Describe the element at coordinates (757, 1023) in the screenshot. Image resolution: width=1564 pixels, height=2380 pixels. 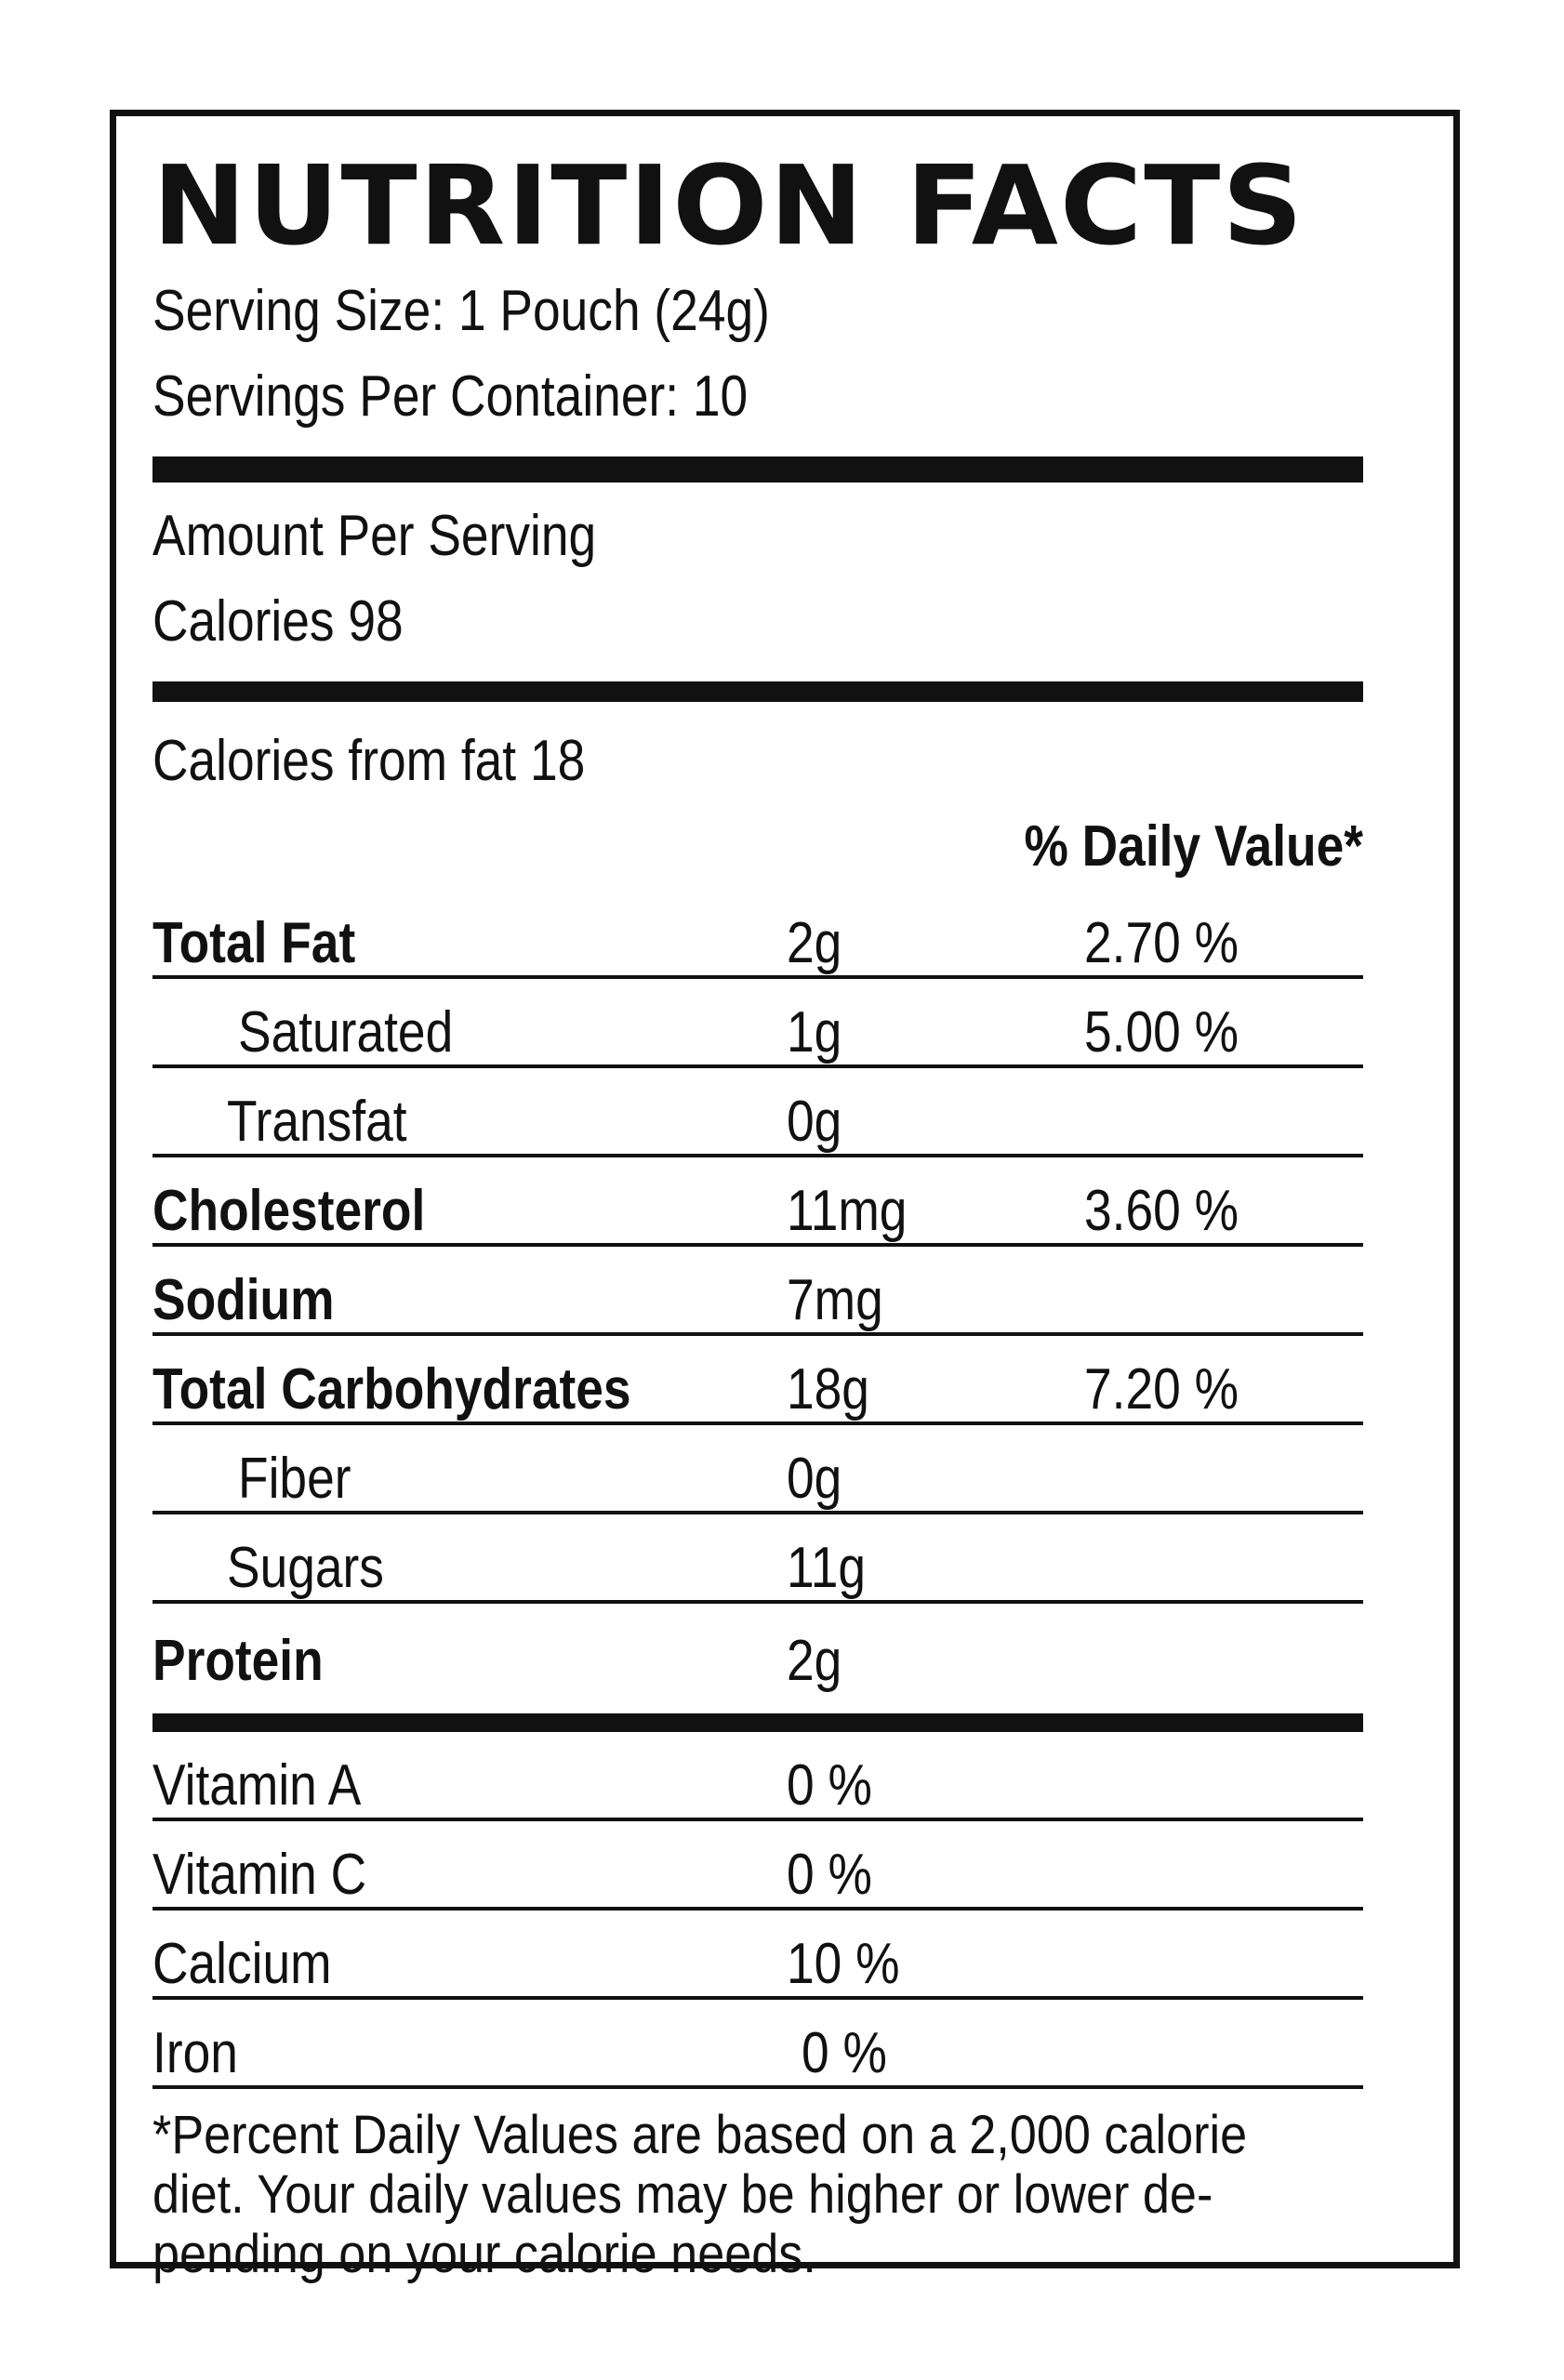
I see `nutrient-row-saturated: Saturated 1g 5.00 %` at that location.